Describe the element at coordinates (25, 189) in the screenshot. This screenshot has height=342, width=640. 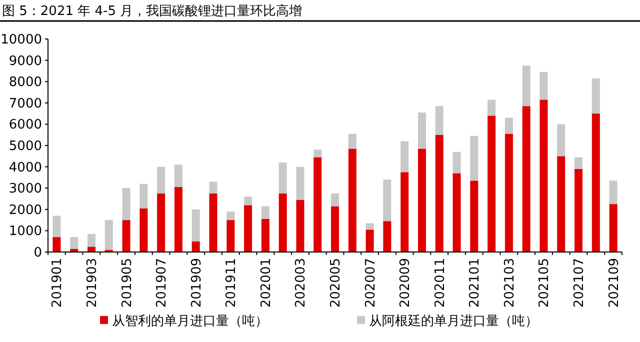
I see `y-tick-label: 3000` at that location.